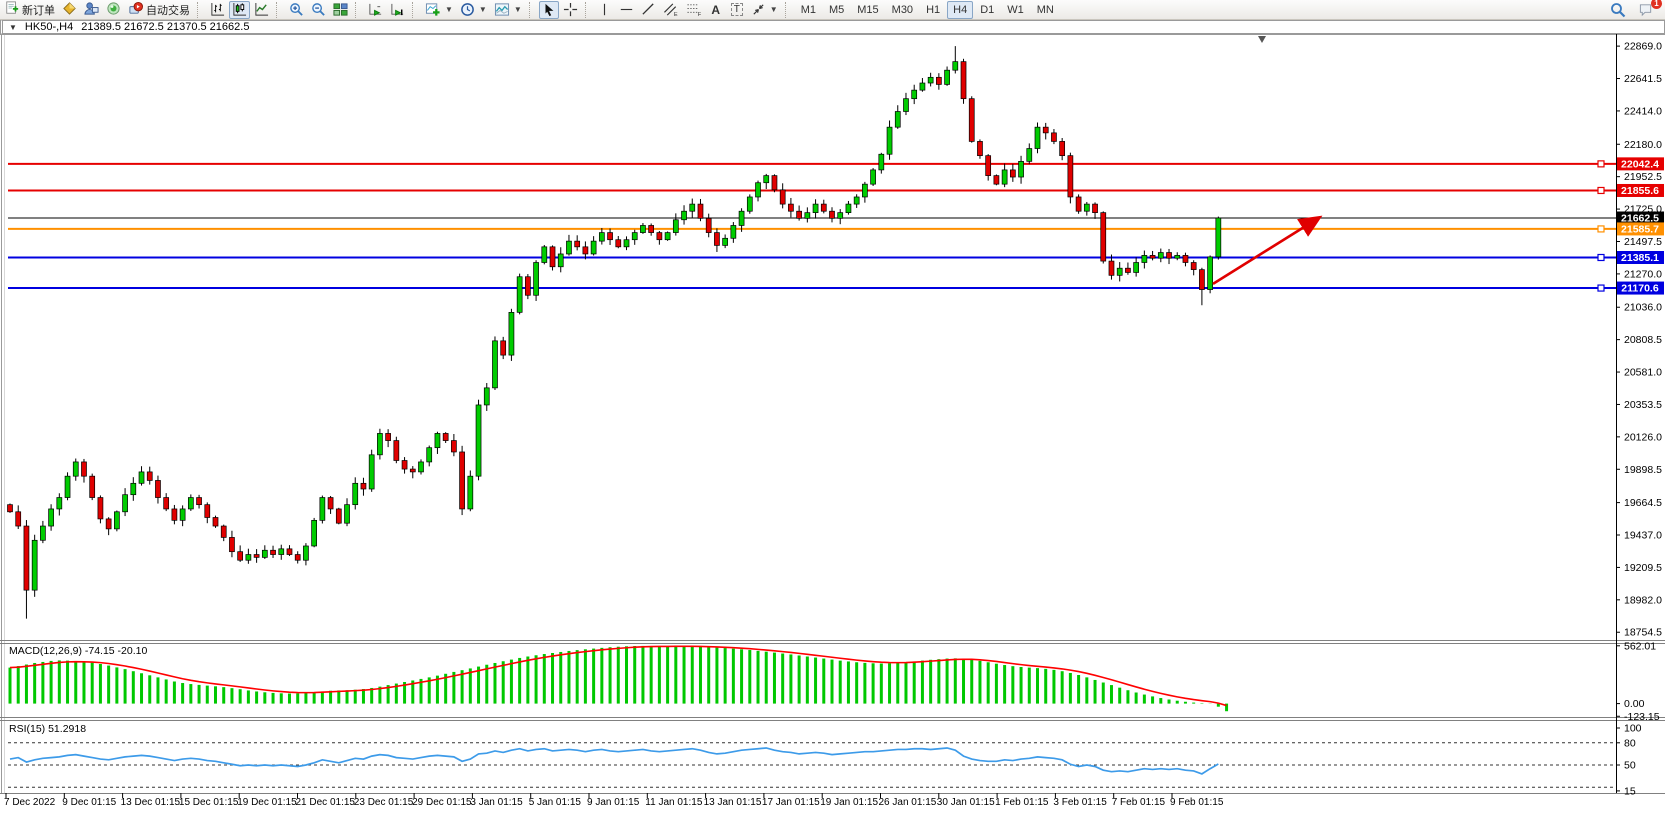  Describe the element at coordinates (89, 802) in the screenshot. I see `svg-text: 9 Dec 01:15` at that location.